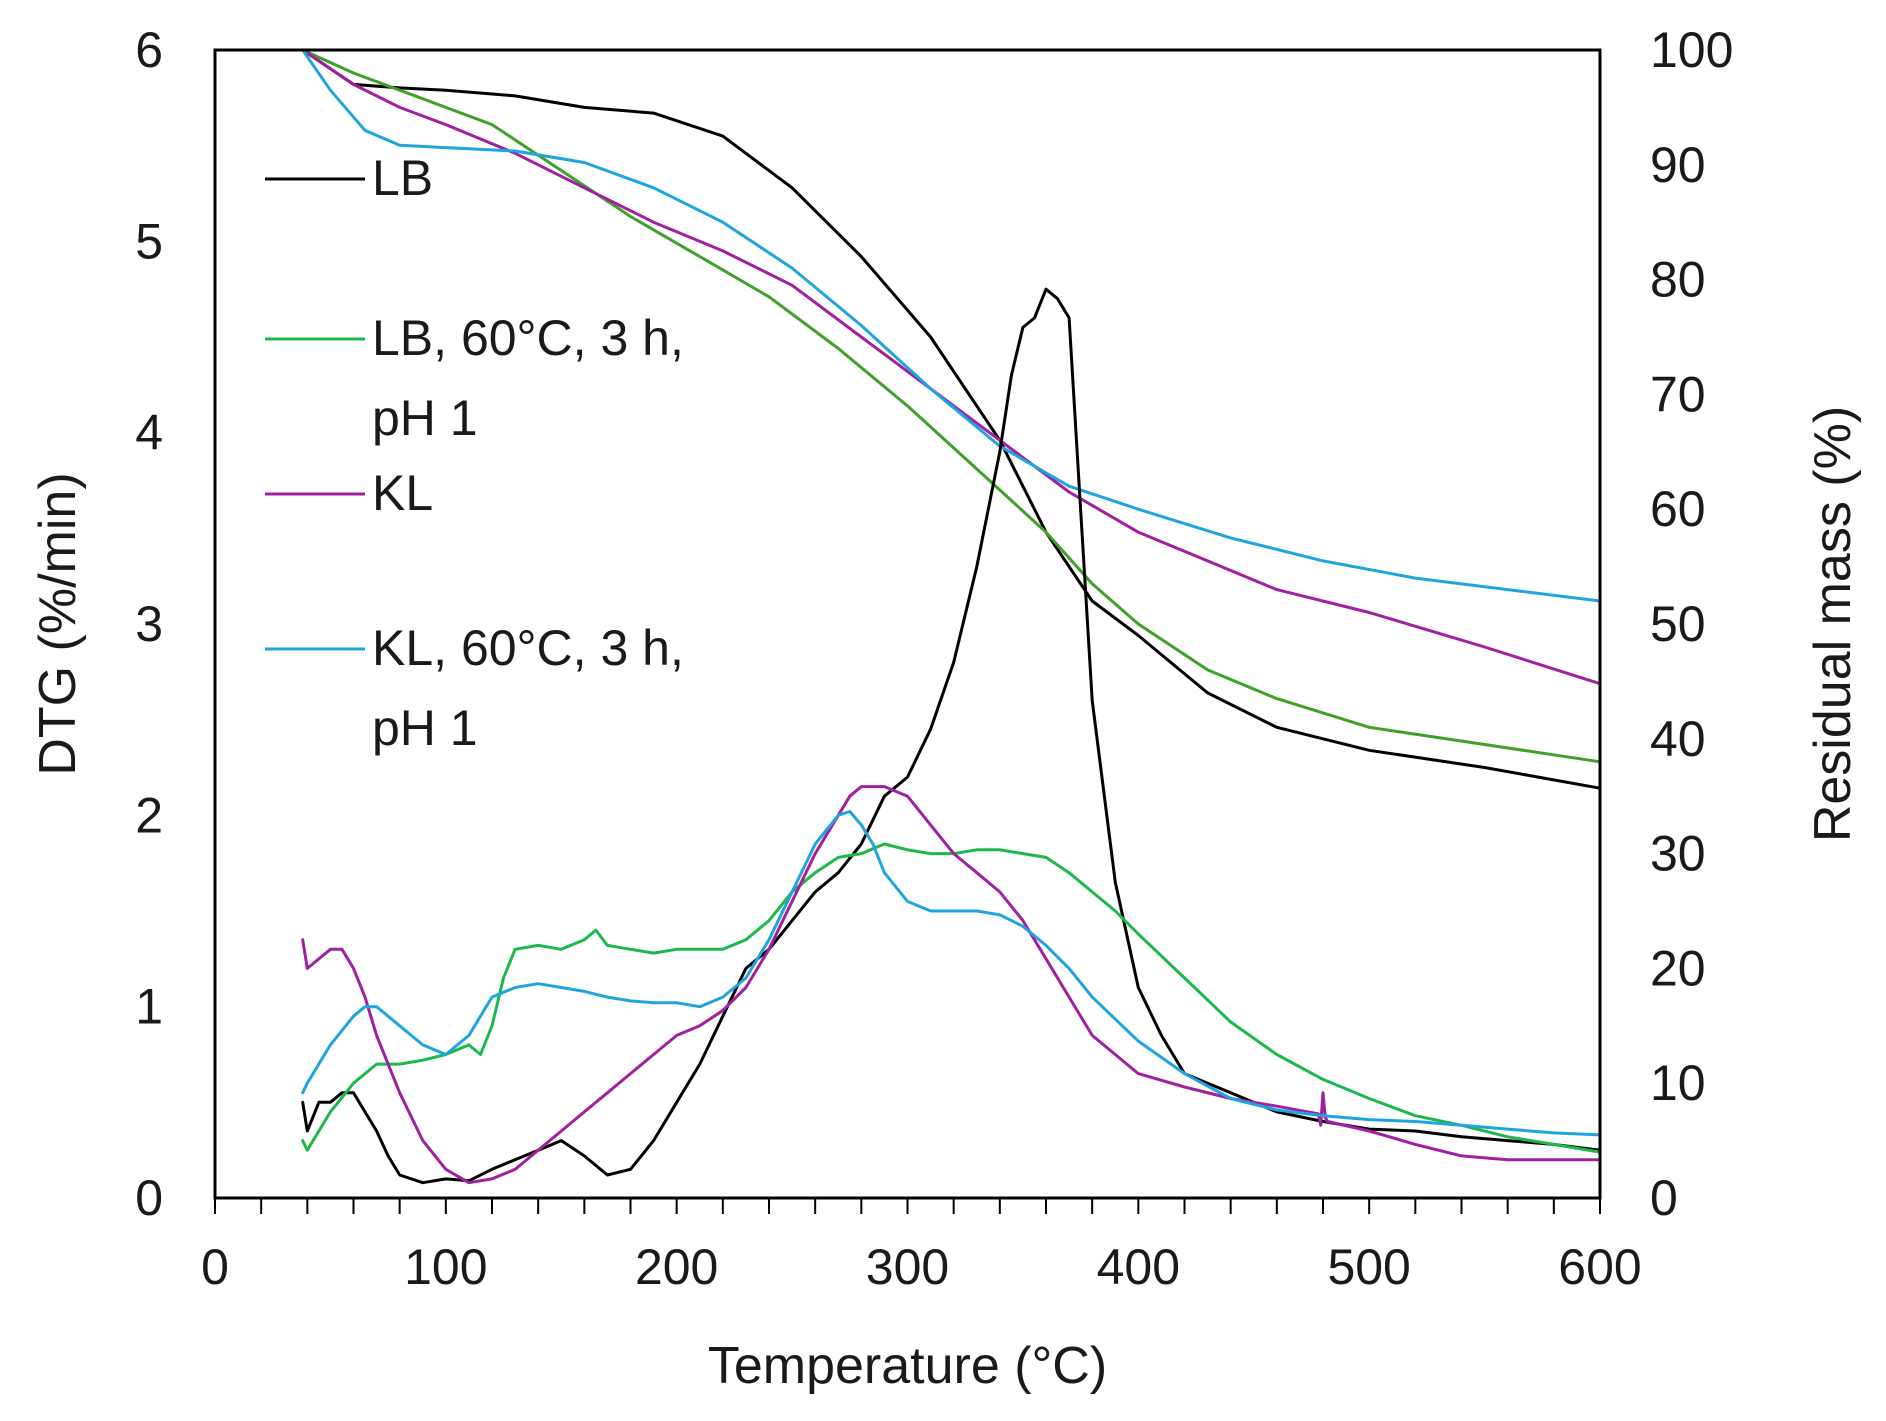 This screenshot has width=1886, height=1421. What do you see at coordinates (474, 453) in the screenshot?
I see `legend: LB LB, 60°C, 3 h, pH 1 KL KL, 60°C, 3 h, pH 1` at bounding box center [474, 453].